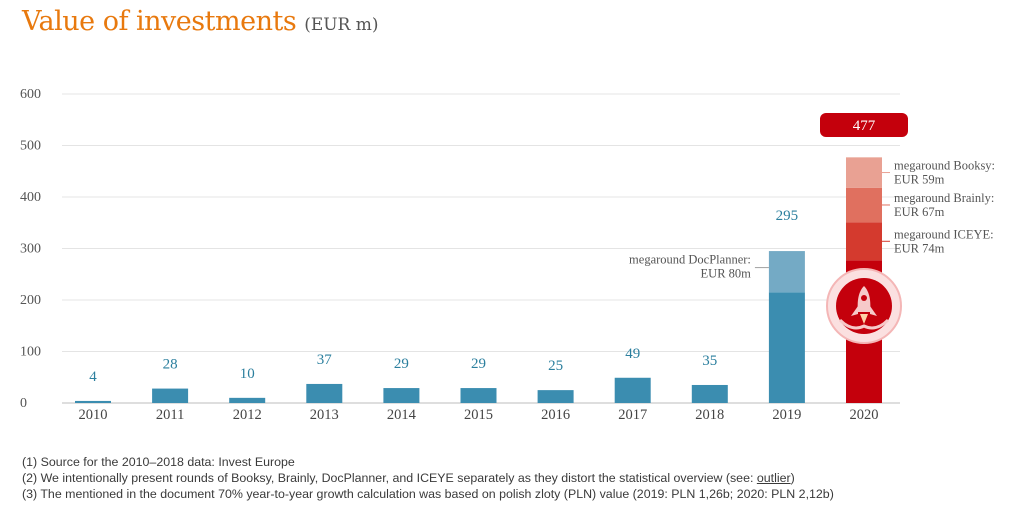 The width and height of the screenshot is (1029, 507). Describe the element at coordinates (632, 354) in the screenshot. I see `value-label-2017: 49` at that location.